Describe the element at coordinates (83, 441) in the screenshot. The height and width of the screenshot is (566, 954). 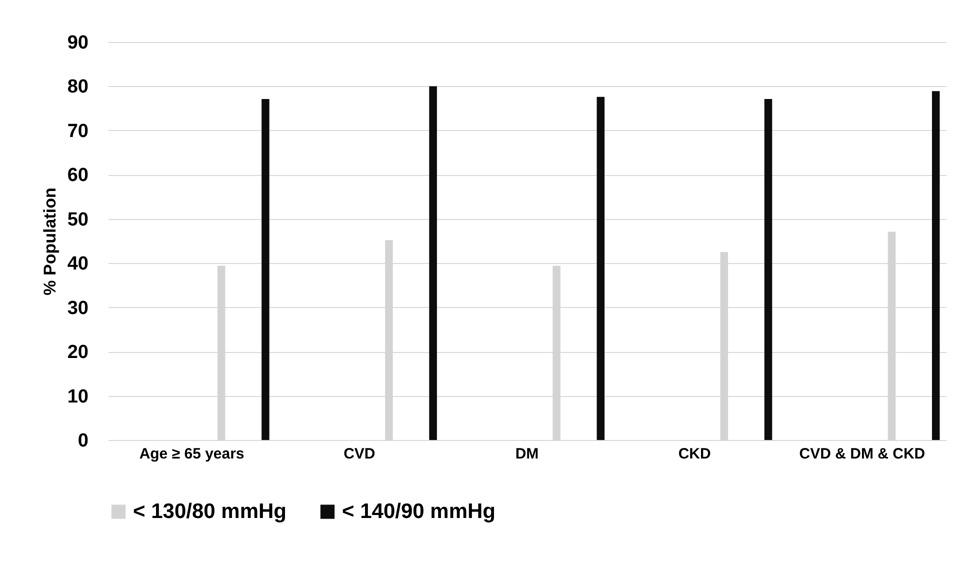
I see `y-tick-label: 0` at that location.